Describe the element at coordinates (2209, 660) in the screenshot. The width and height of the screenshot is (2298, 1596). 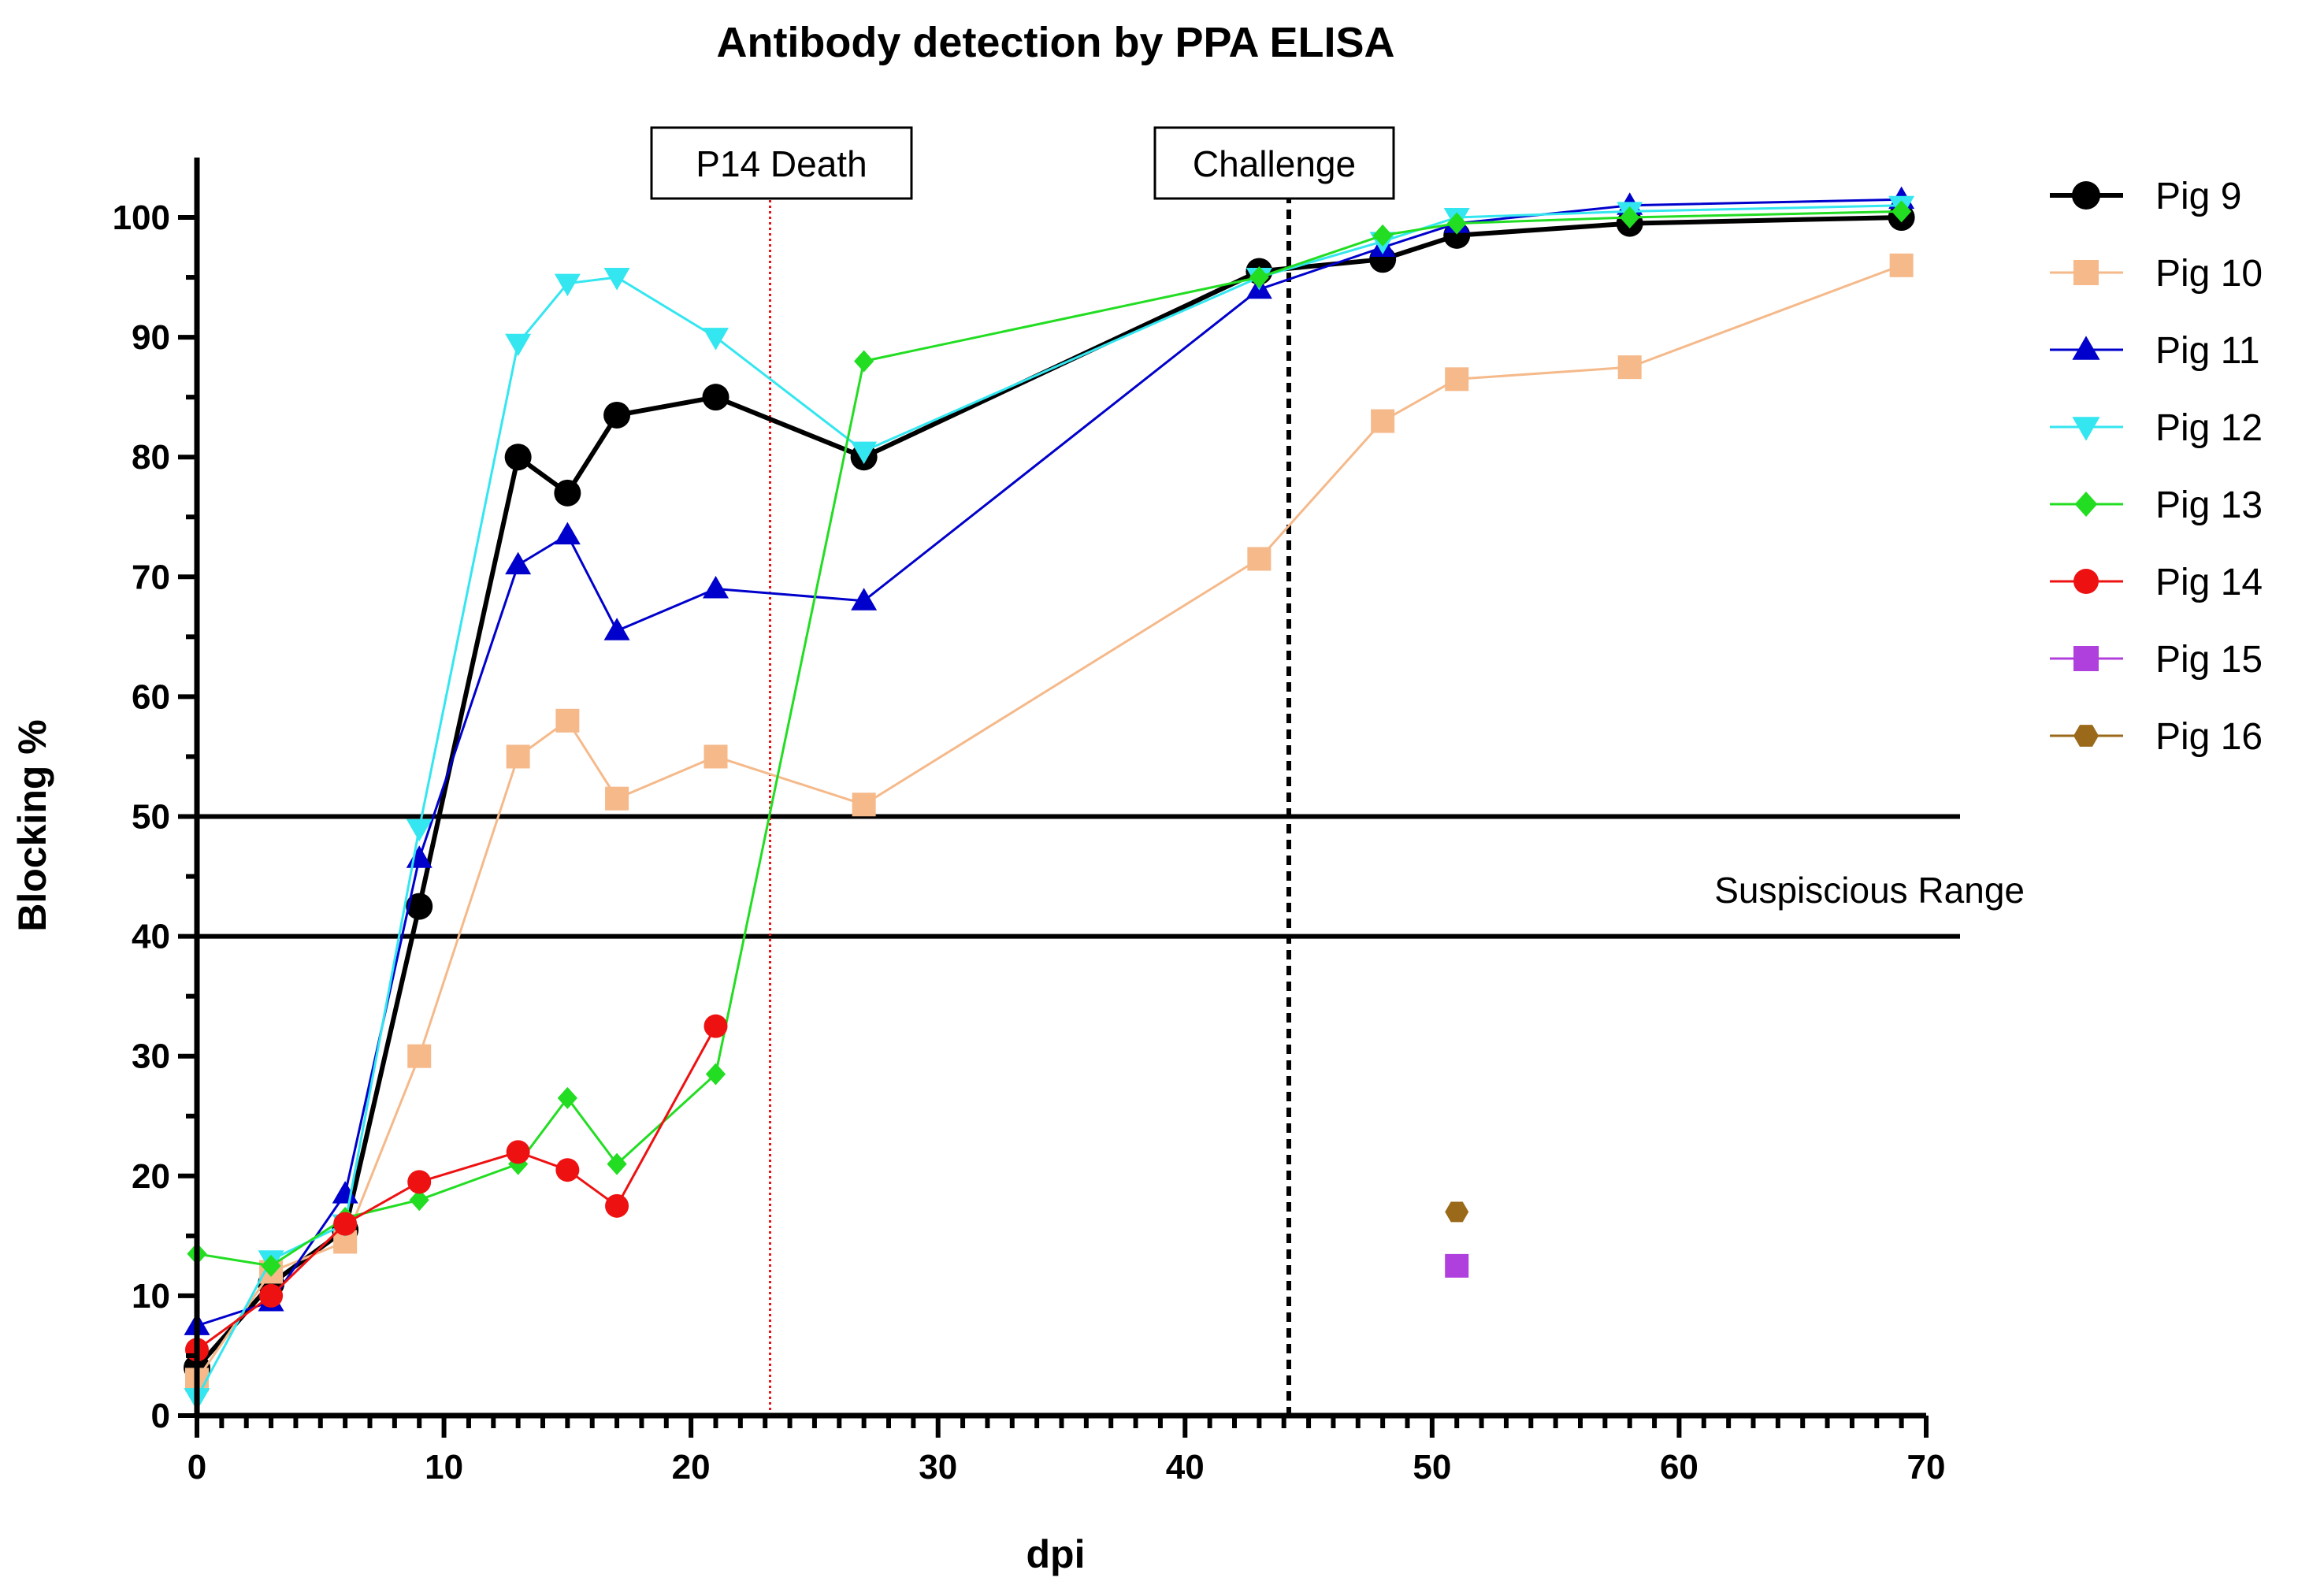
I see `legend-label: Pig 15` at that location.